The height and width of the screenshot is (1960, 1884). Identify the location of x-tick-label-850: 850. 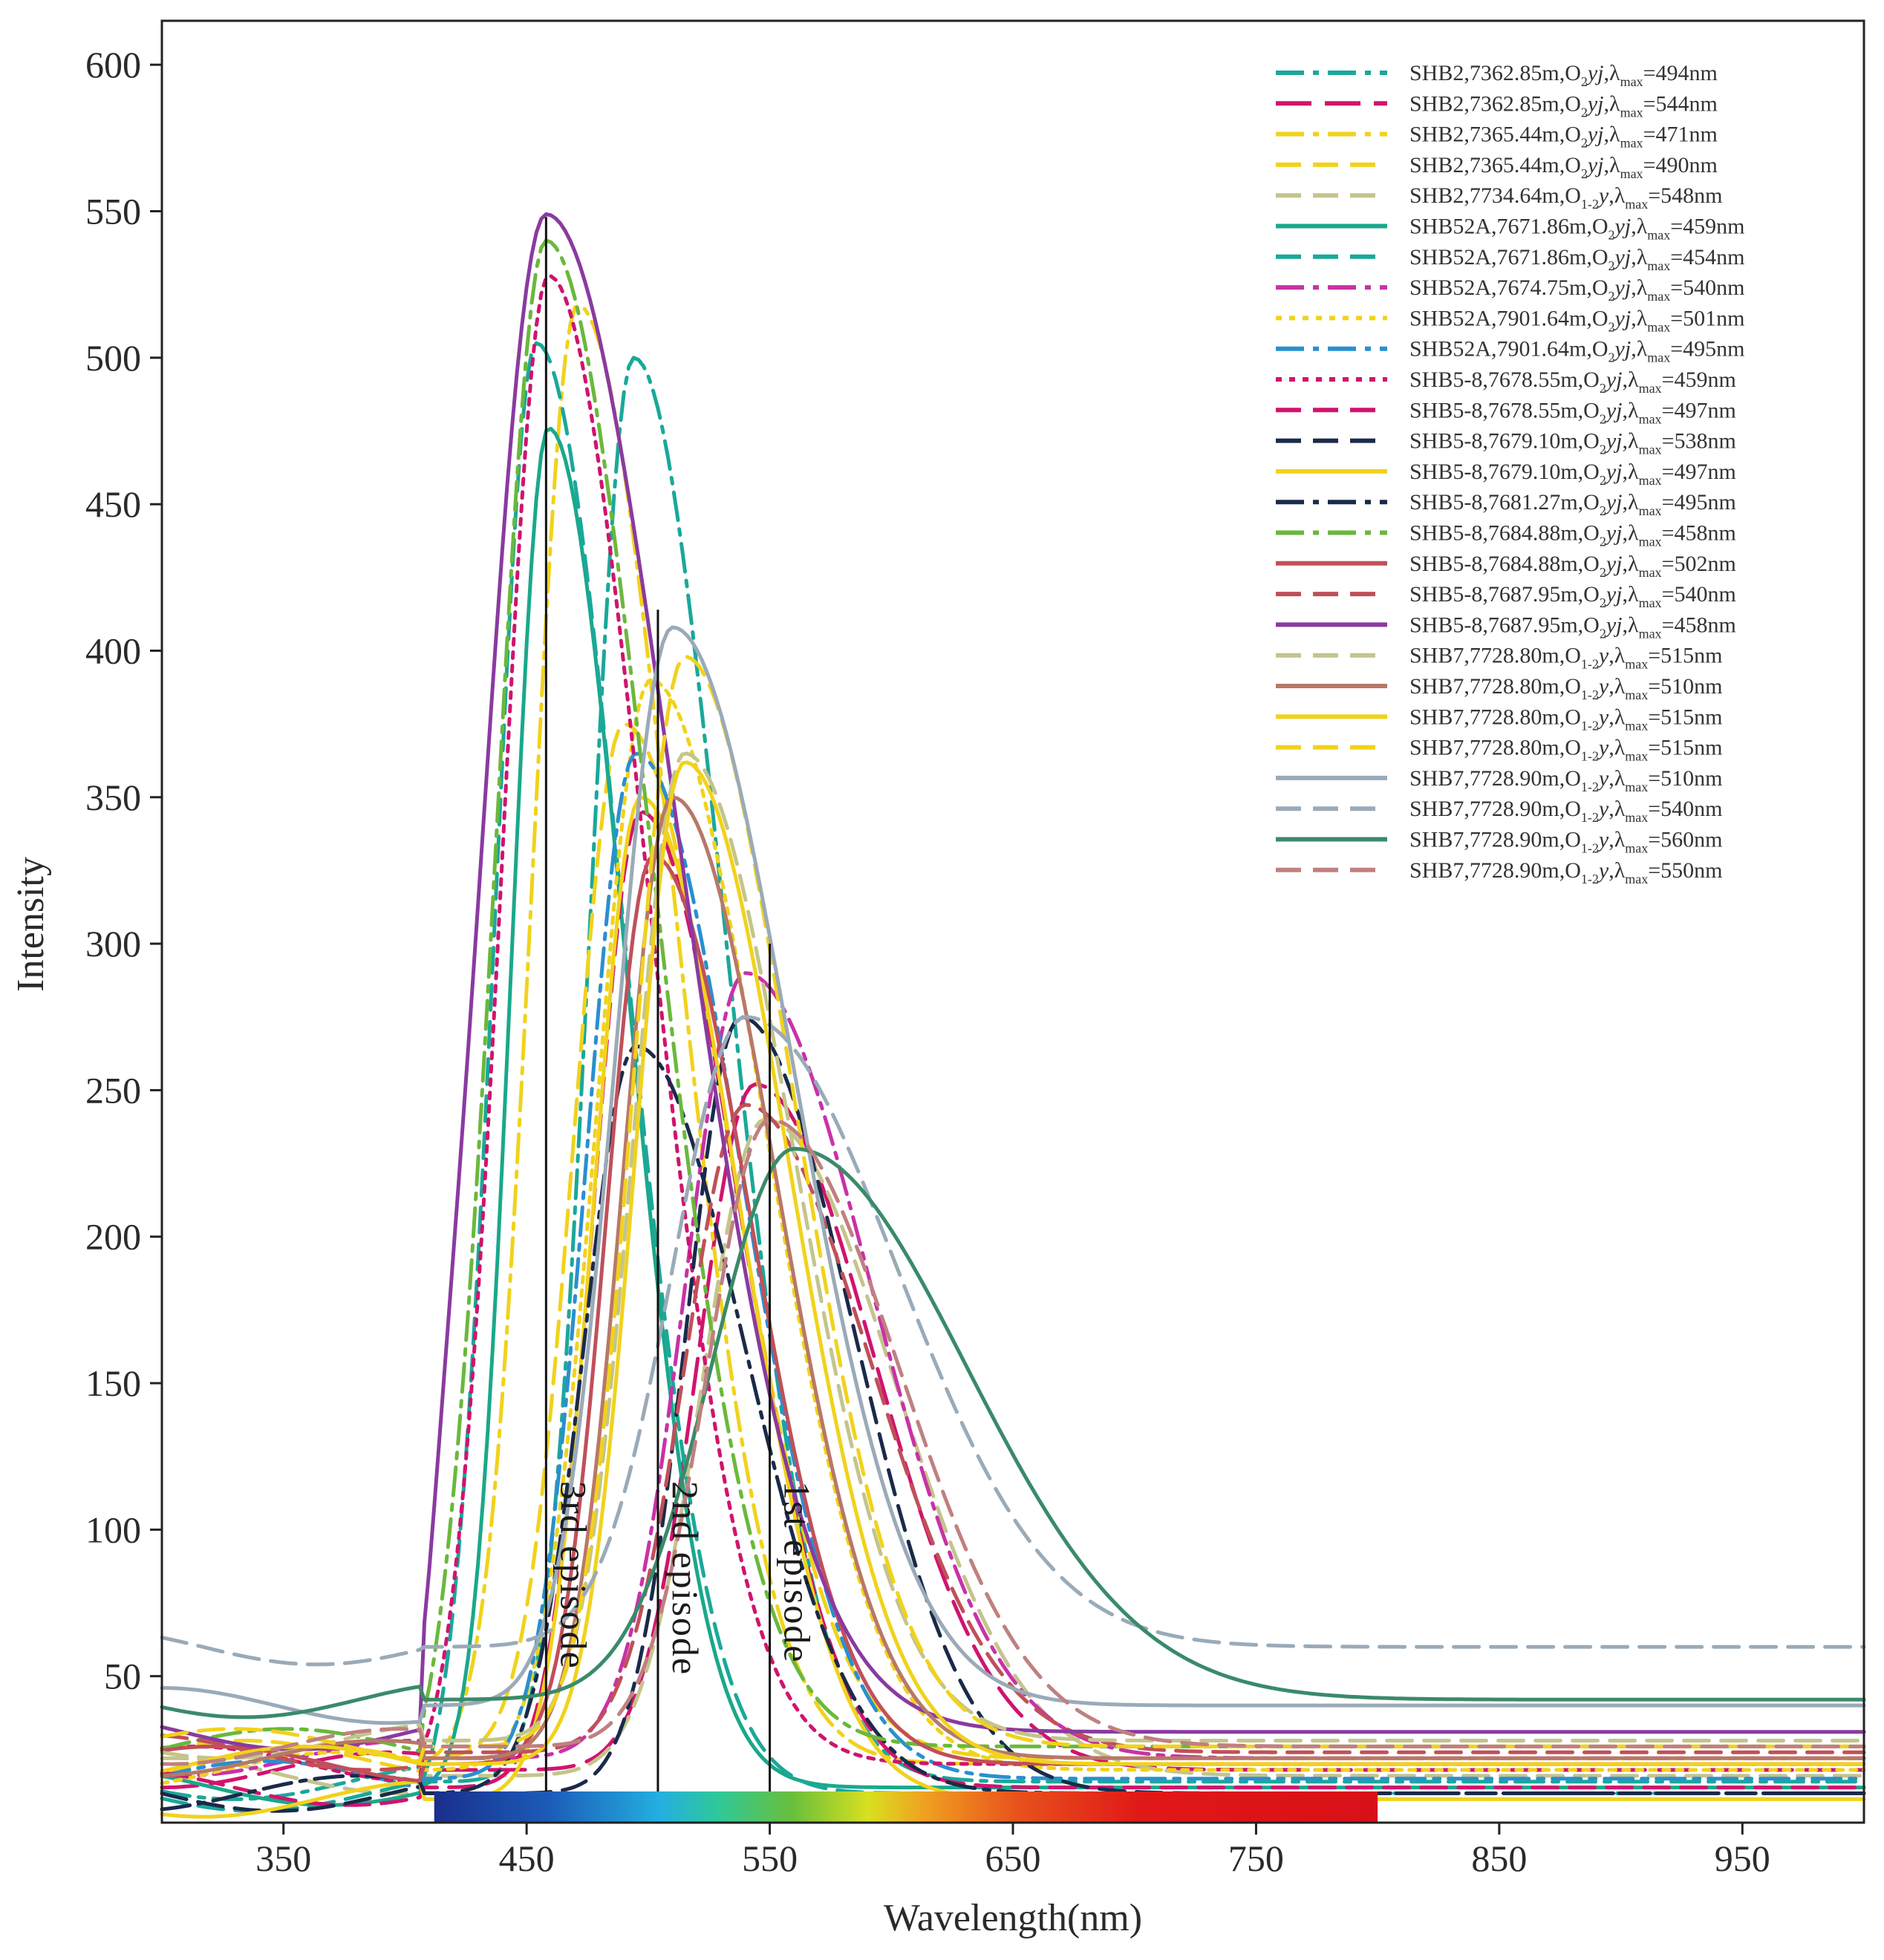
(1499, 1858).